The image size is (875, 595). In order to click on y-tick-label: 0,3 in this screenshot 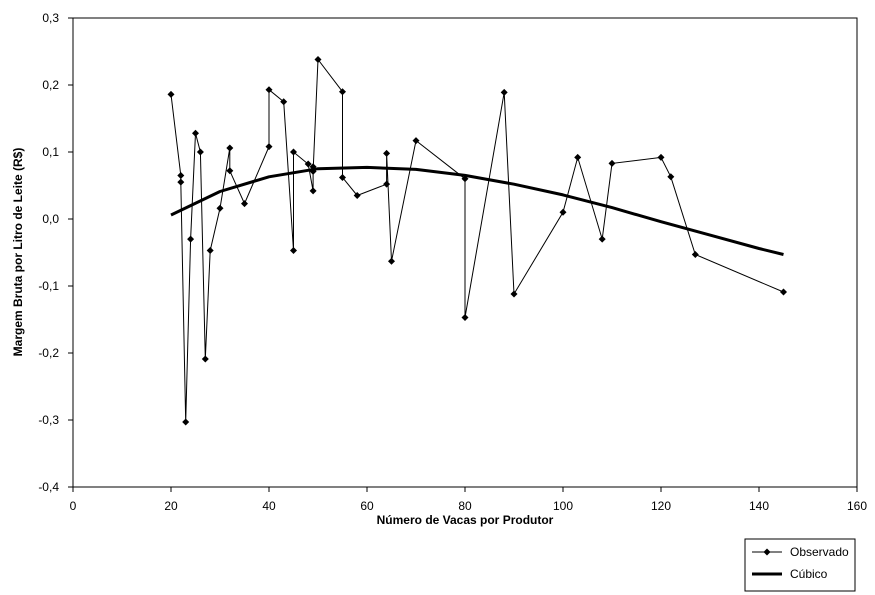, I will do `click(50, 18)`.